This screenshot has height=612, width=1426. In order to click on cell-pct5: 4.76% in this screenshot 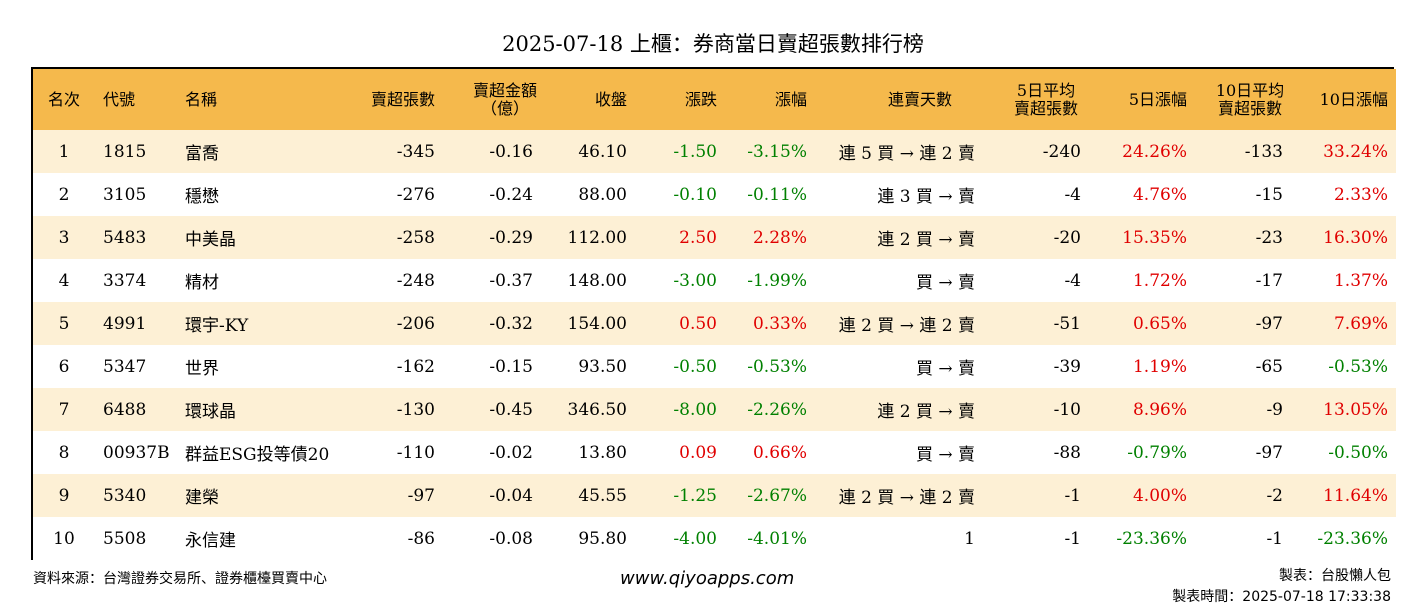, I will do `click(1159, 194)`.